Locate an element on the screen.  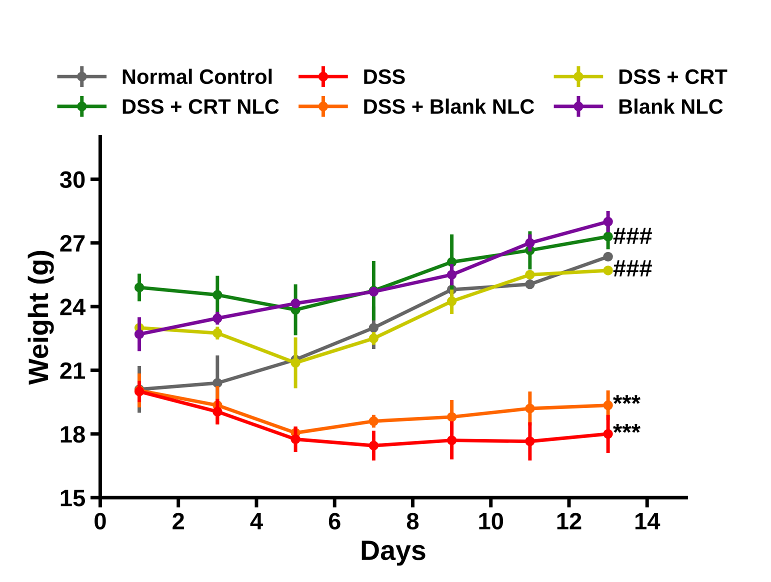
y-tick-label: 18 is located at coordinates (72, 434).